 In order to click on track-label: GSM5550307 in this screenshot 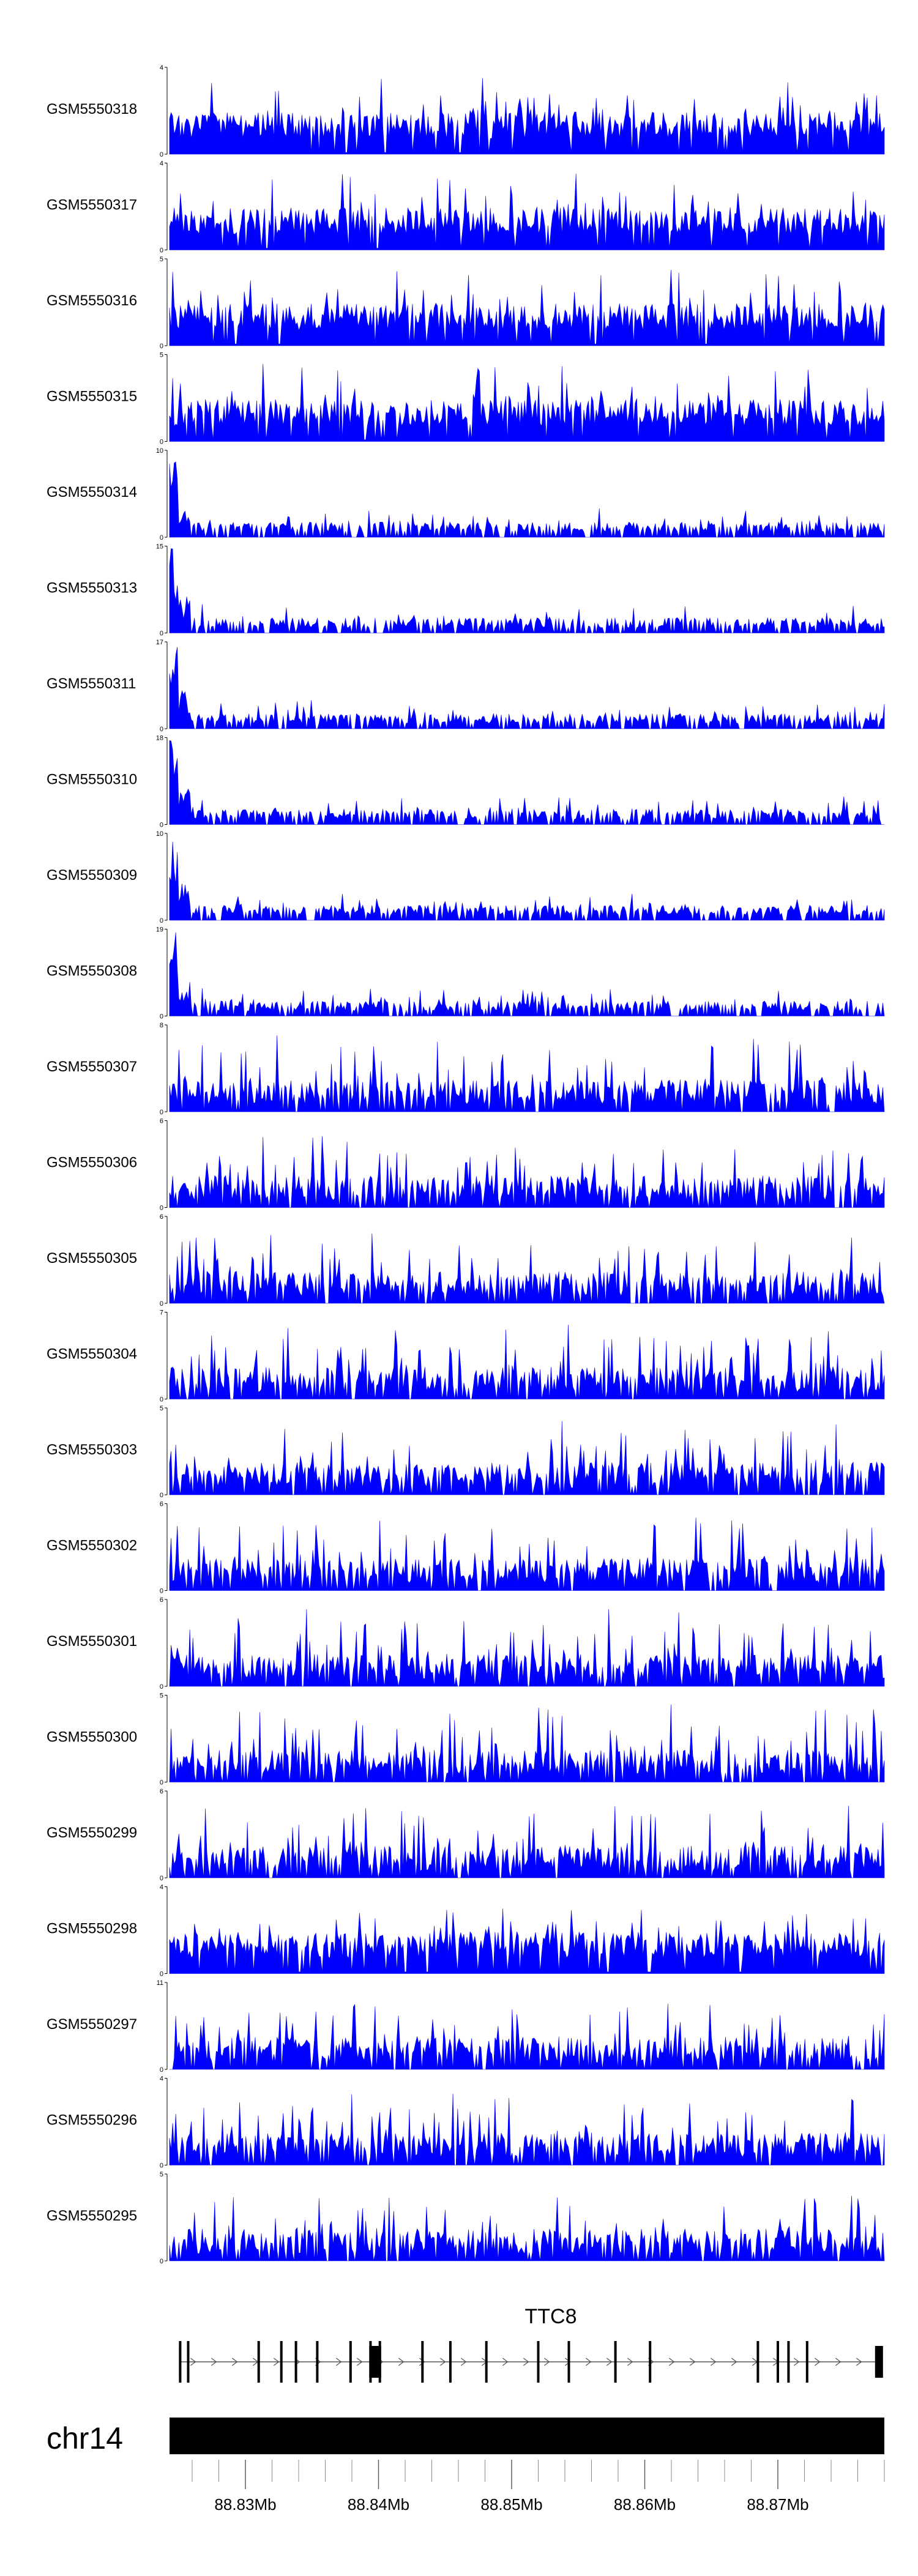, I will do `click(92, 1067)`.